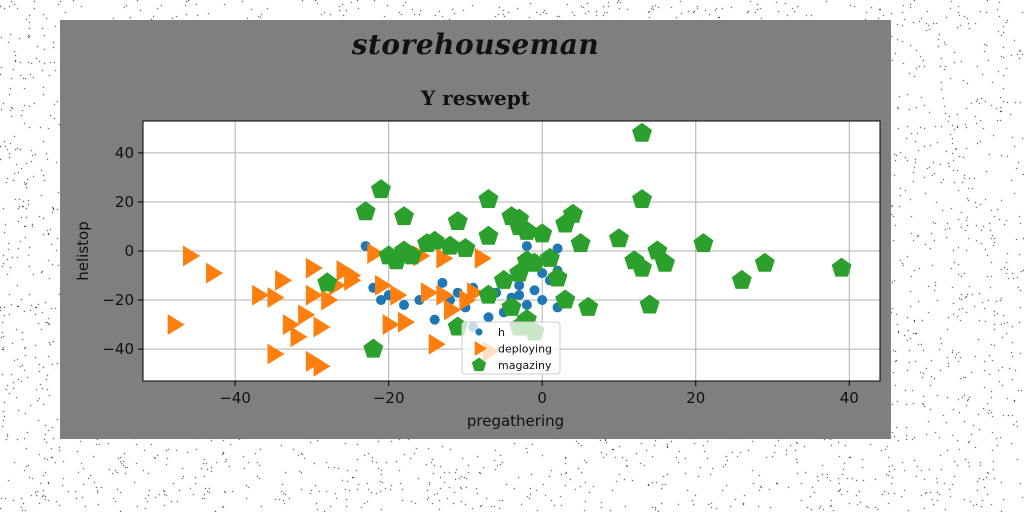 Image resolution: width=1024 pixels, height=512 pixels. What do you see at coordinates (849, 398) in the screenshot?
I see `x-tick-label: 40` at bounding box center [849, 398].